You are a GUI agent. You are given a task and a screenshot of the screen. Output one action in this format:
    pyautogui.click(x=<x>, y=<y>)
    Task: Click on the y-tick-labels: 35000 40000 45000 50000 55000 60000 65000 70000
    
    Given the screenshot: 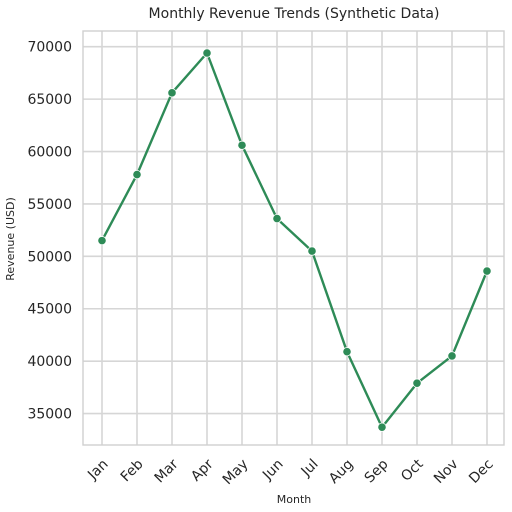 What is the action you would take?
    pyautogui.click(x=49, y=231)
    